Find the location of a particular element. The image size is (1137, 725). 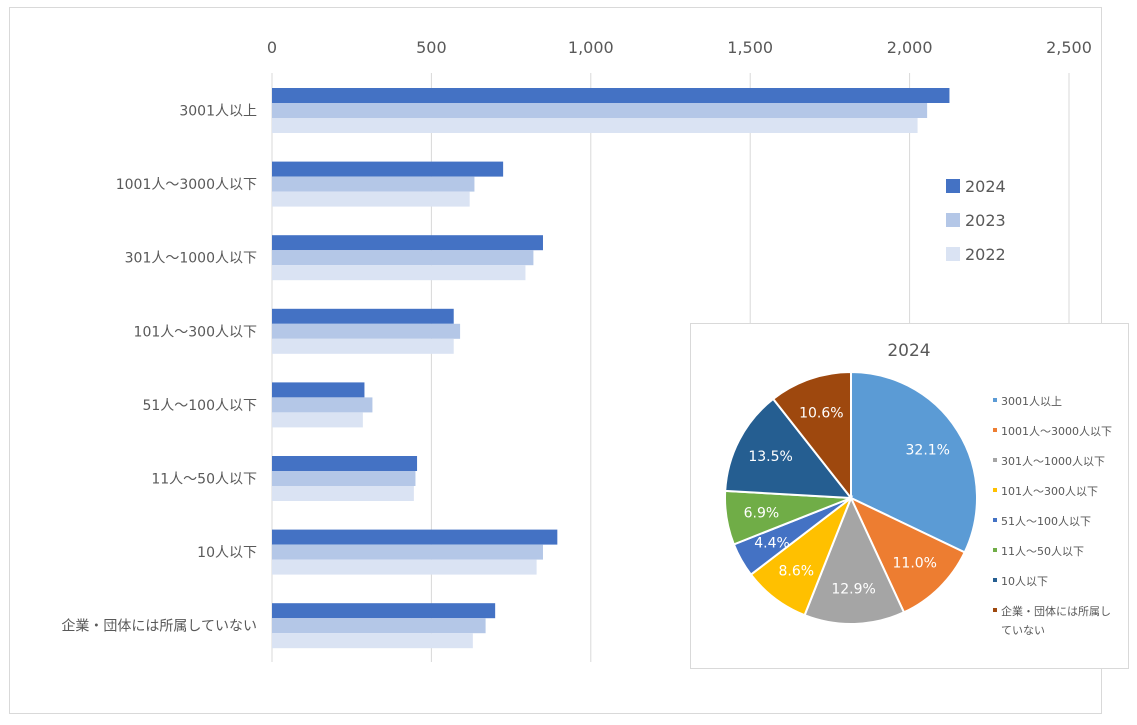

pie-legend-label: 101人～300人以下 is located at coordinates (1049, 491).